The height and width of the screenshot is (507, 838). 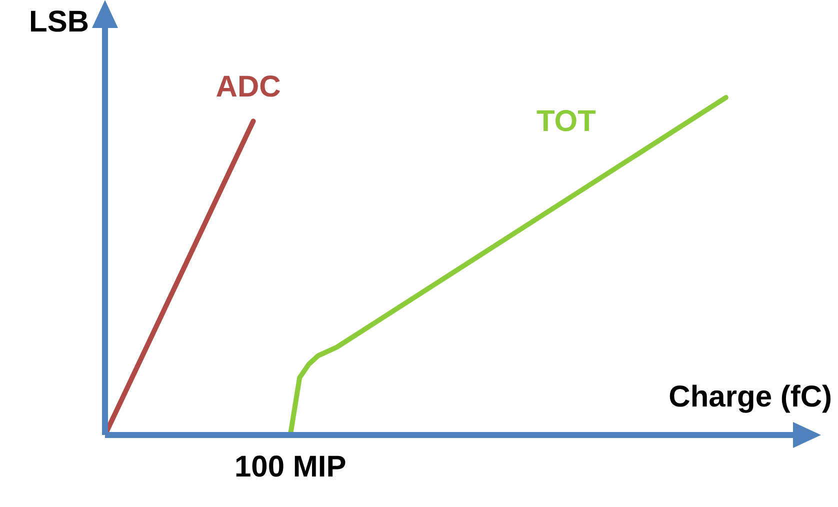 What do you see at coordinates (59, 21) in the screenshot?
I see `y-axis-title: LSB` at bounding box center [59, 21].